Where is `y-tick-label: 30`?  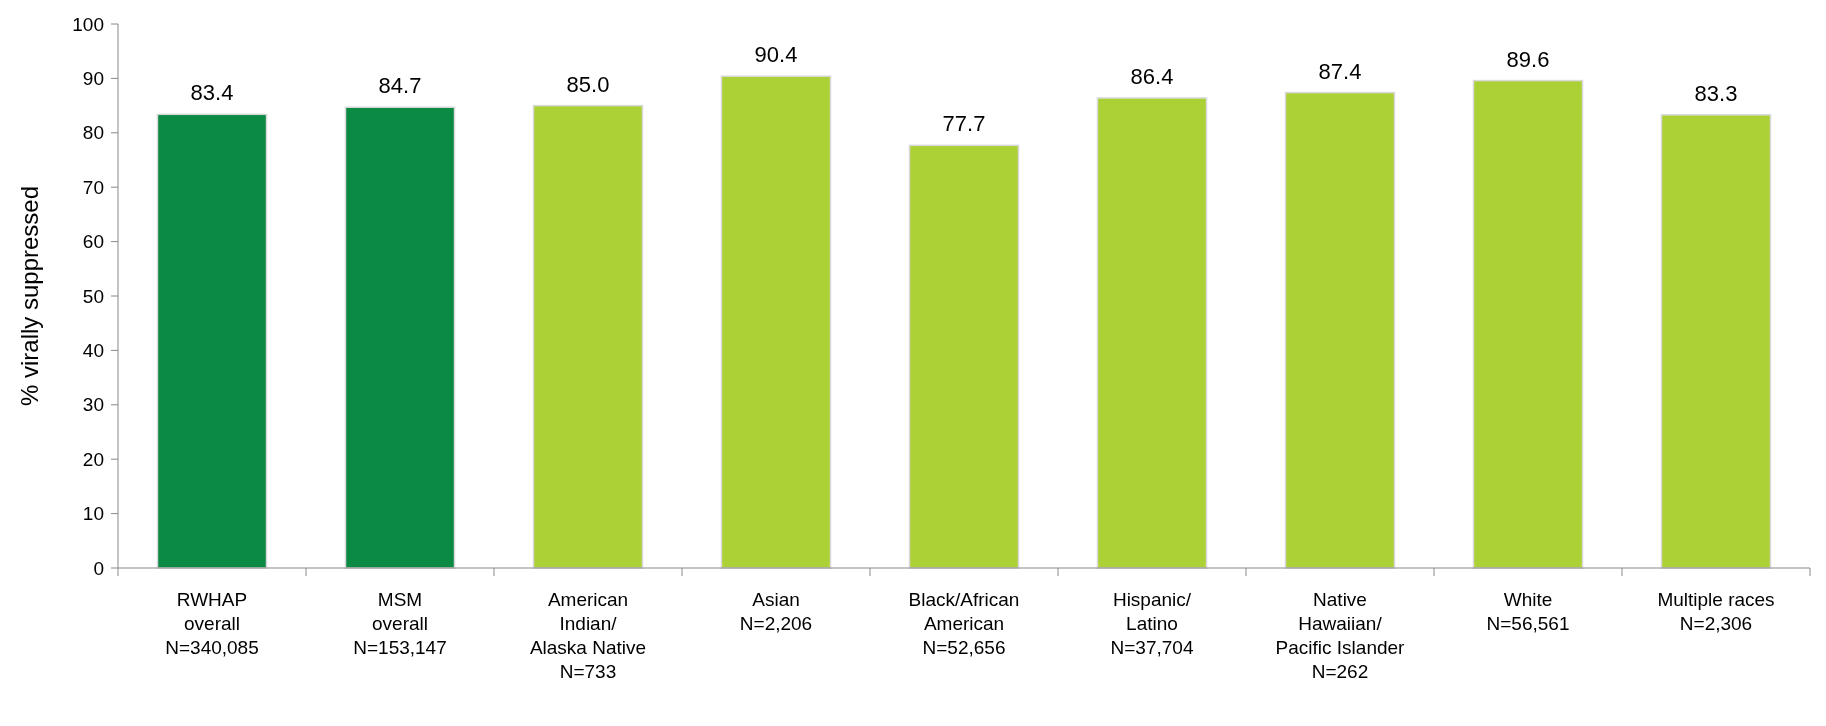 y-tick-label: 30 is located at coordinates (93, 405).